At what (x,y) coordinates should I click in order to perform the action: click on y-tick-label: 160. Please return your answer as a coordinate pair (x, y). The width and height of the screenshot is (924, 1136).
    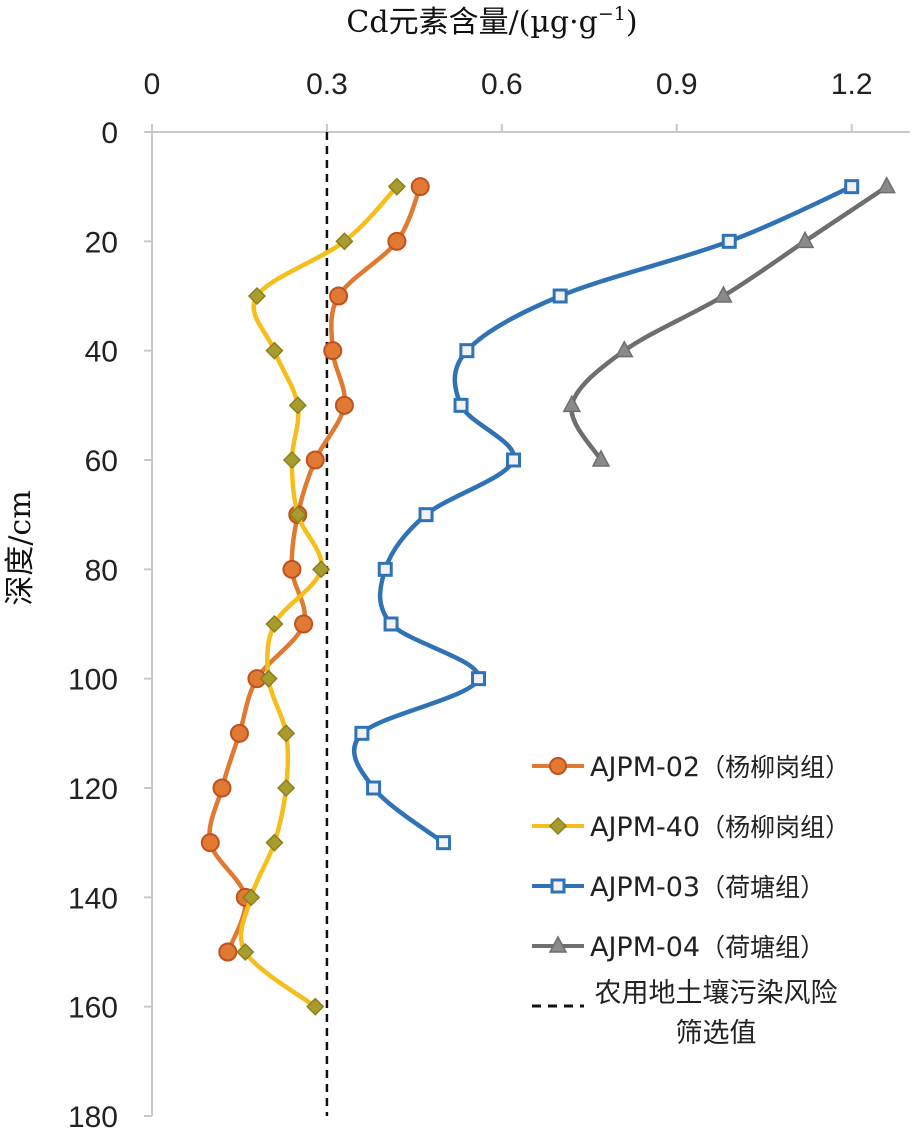
    Looking at the image, I should click on (93, 1008).